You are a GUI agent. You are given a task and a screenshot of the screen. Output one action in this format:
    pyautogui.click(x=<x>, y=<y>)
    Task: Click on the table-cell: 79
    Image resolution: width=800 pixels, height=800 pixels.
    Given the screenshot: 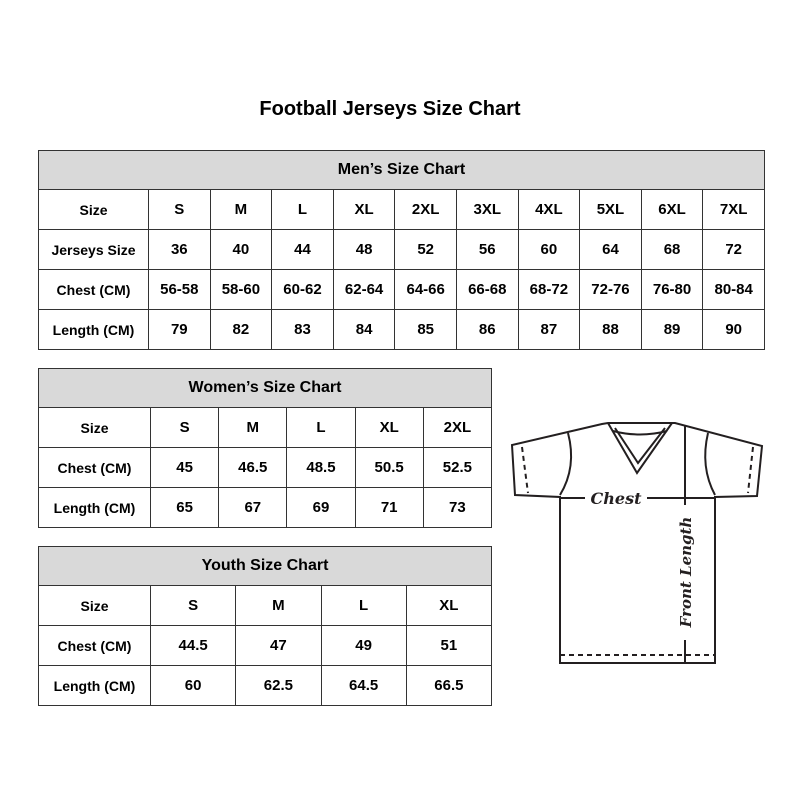 What is the action you would take?
    pyautogui.click(x=179, y=329)
    